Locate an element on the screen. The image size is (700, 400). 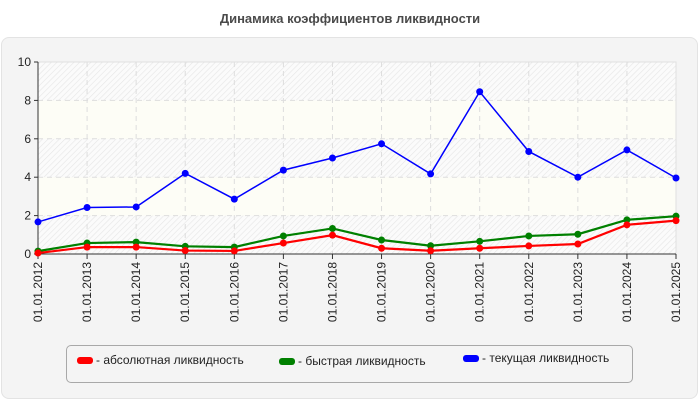
legend-item-absolute: - абсолютная ликвидность is located at coordinates (160, 360).